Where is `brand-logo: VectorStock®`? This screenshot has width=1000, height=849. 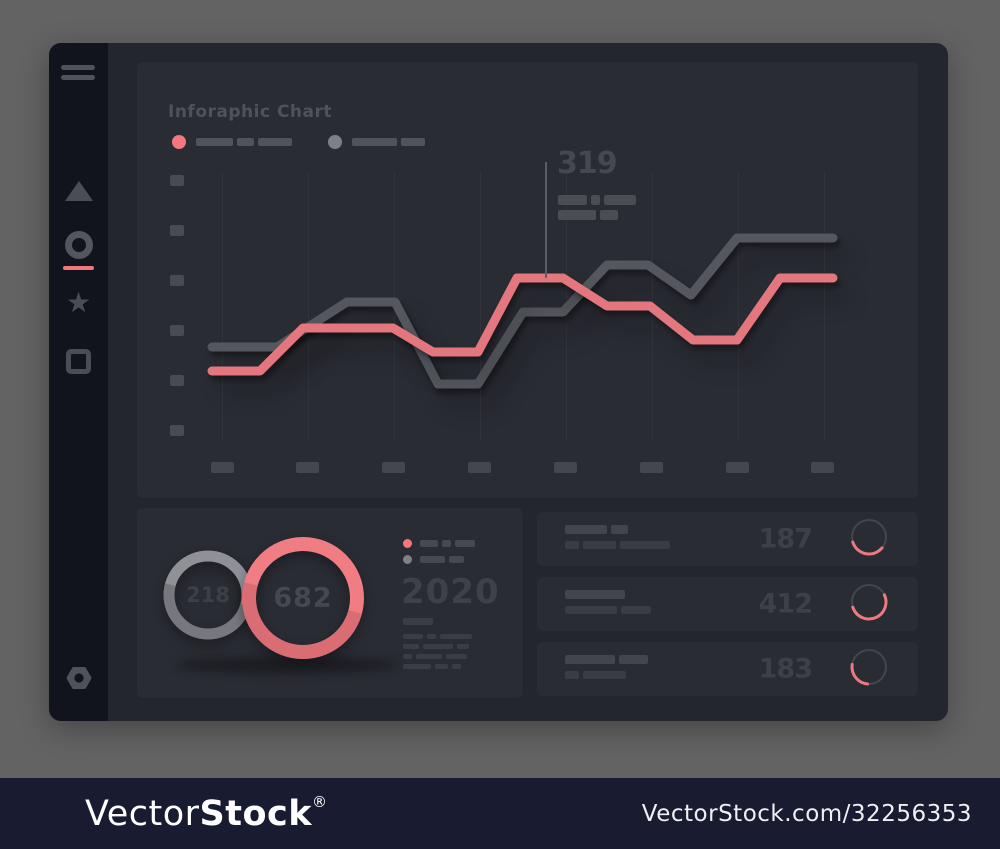 brand-logo: VectorStock® is located at coordinates (206, 813).